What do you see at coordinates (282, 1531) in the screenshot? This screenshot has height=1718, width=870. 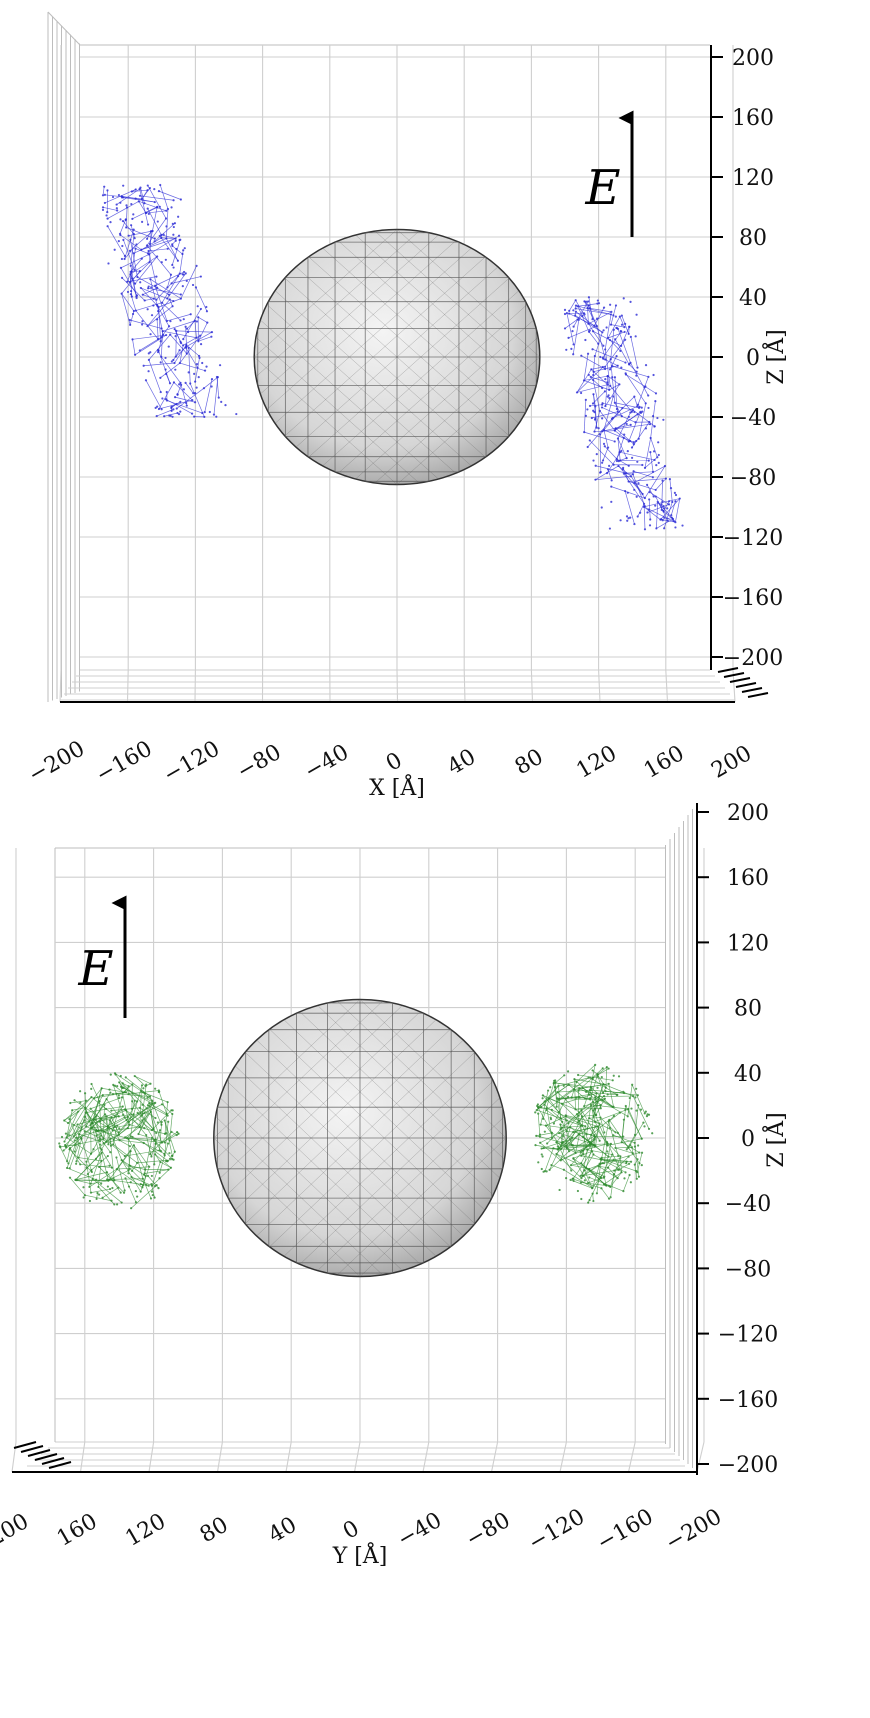 I see `x-tick-label: 40` at bounding box center [282, 1531].